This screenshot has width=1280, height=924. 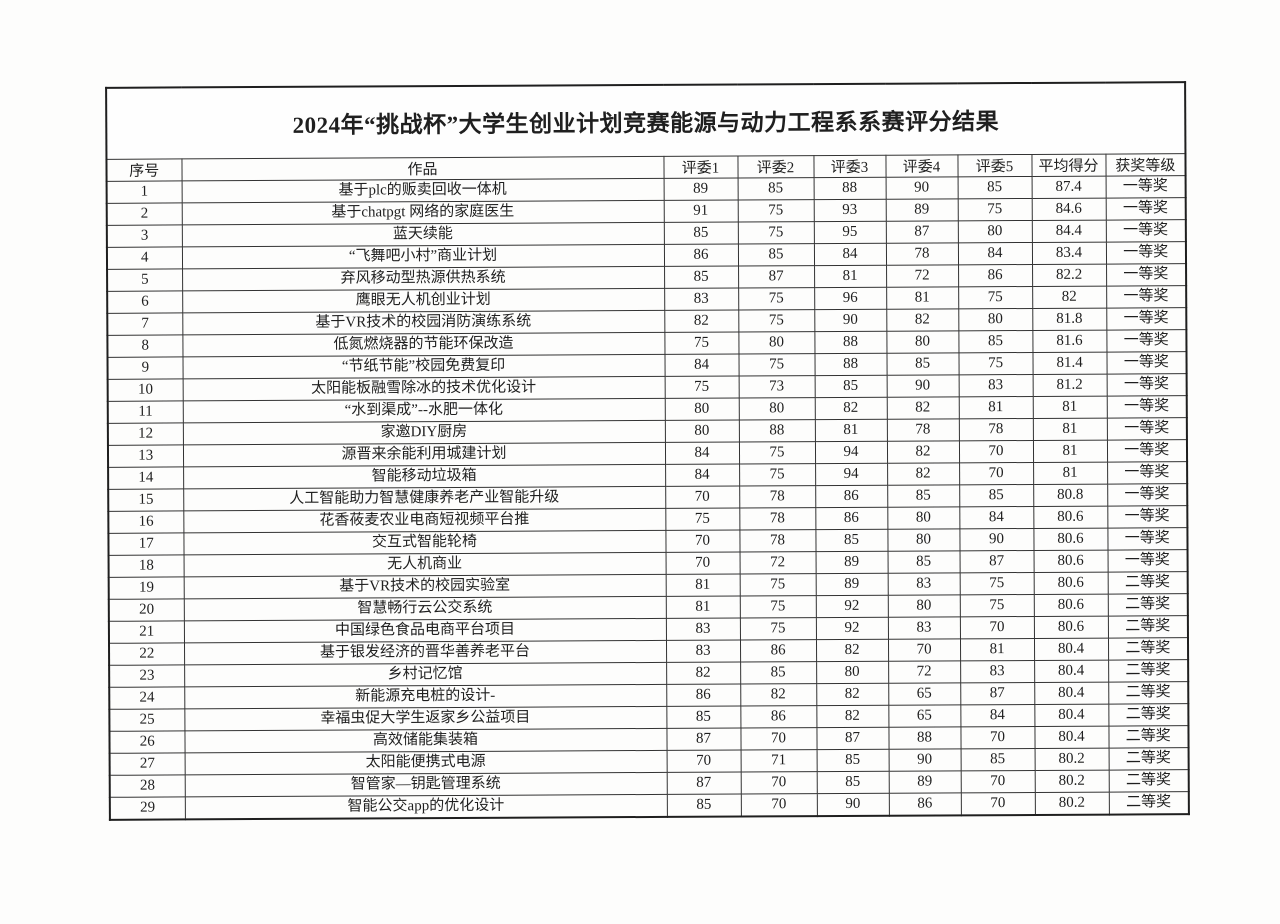 What do you see at coordinates (776, 277) in the screenshot?
I see `judge2-score-cell: 87` at bounding box center [776, 277].